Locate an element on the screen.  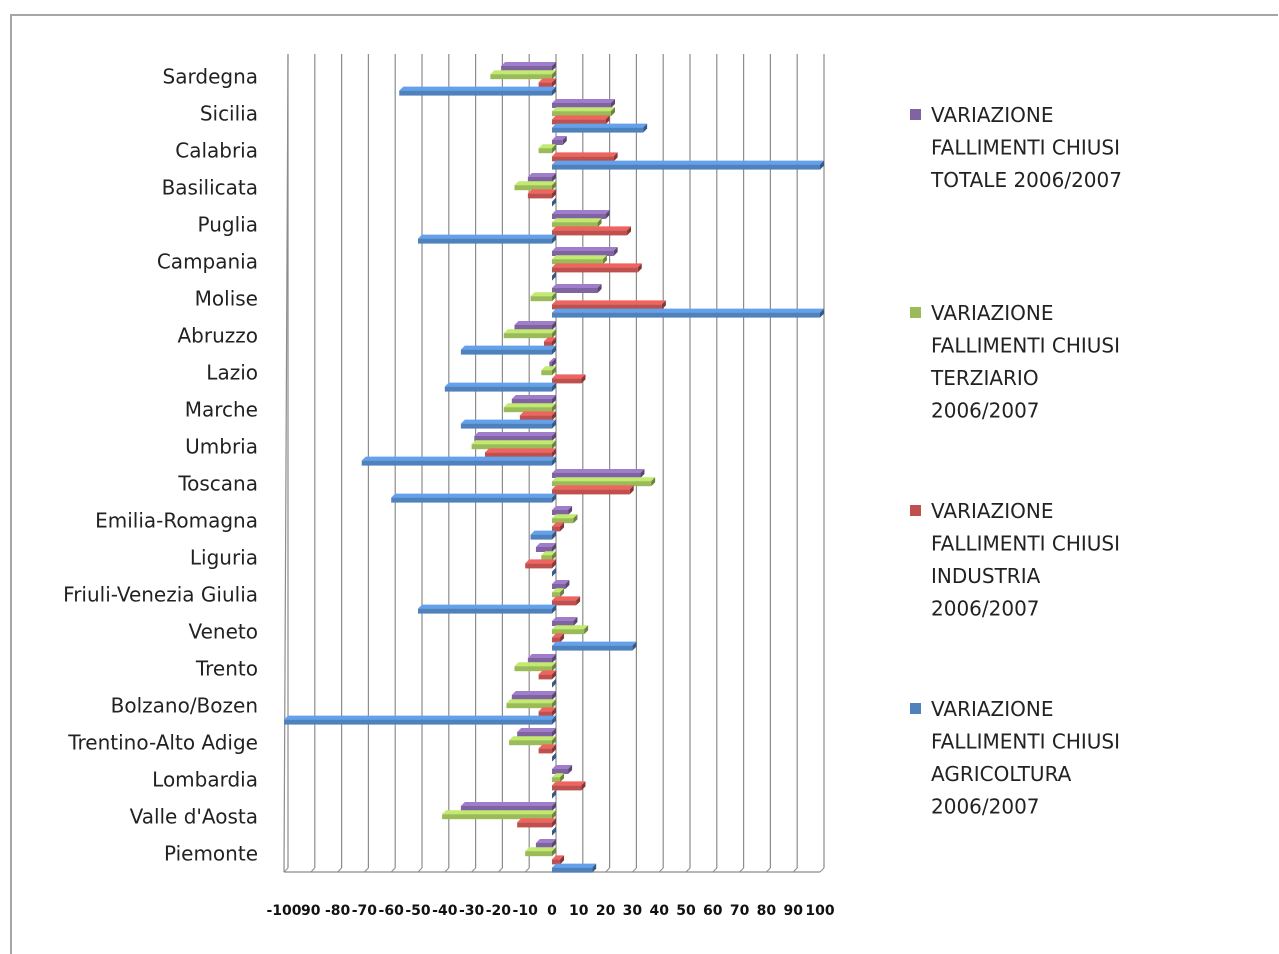
category-label: Valle d'Aosta is located at coordinates (194, 817).